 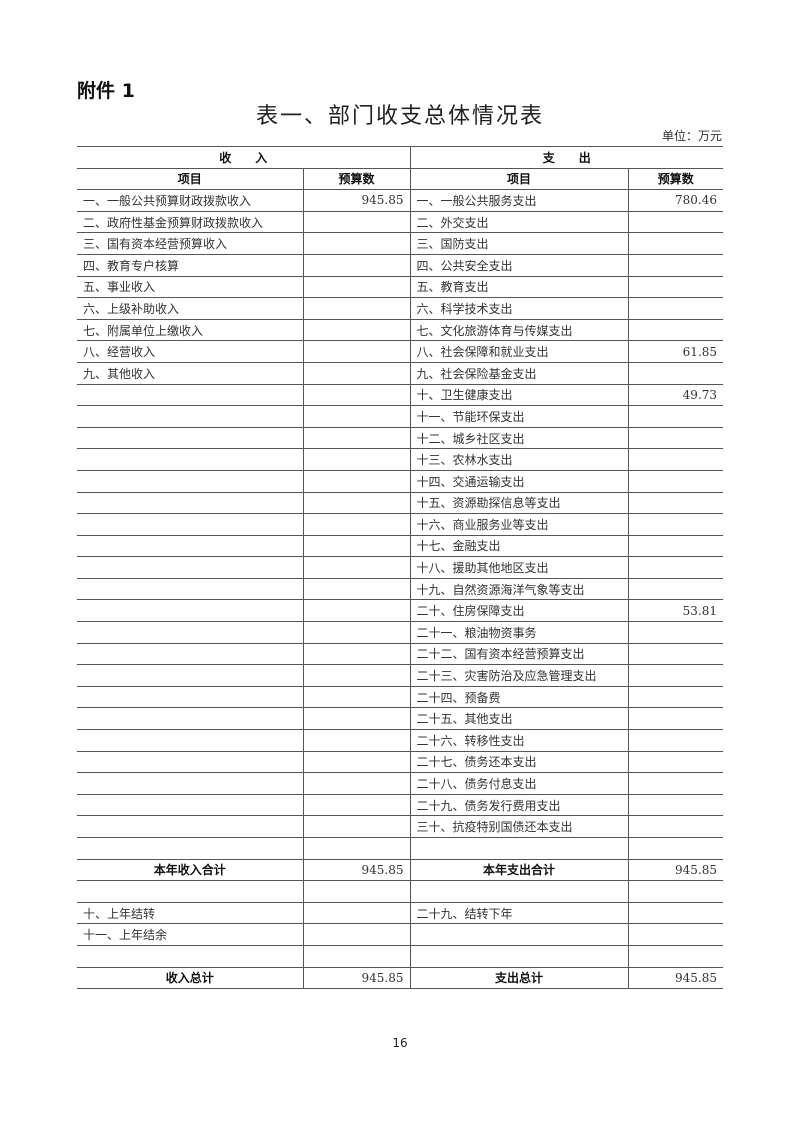 I want to click on expense-item: 八、社会保障和就业支出, so click(x=519, y=351).